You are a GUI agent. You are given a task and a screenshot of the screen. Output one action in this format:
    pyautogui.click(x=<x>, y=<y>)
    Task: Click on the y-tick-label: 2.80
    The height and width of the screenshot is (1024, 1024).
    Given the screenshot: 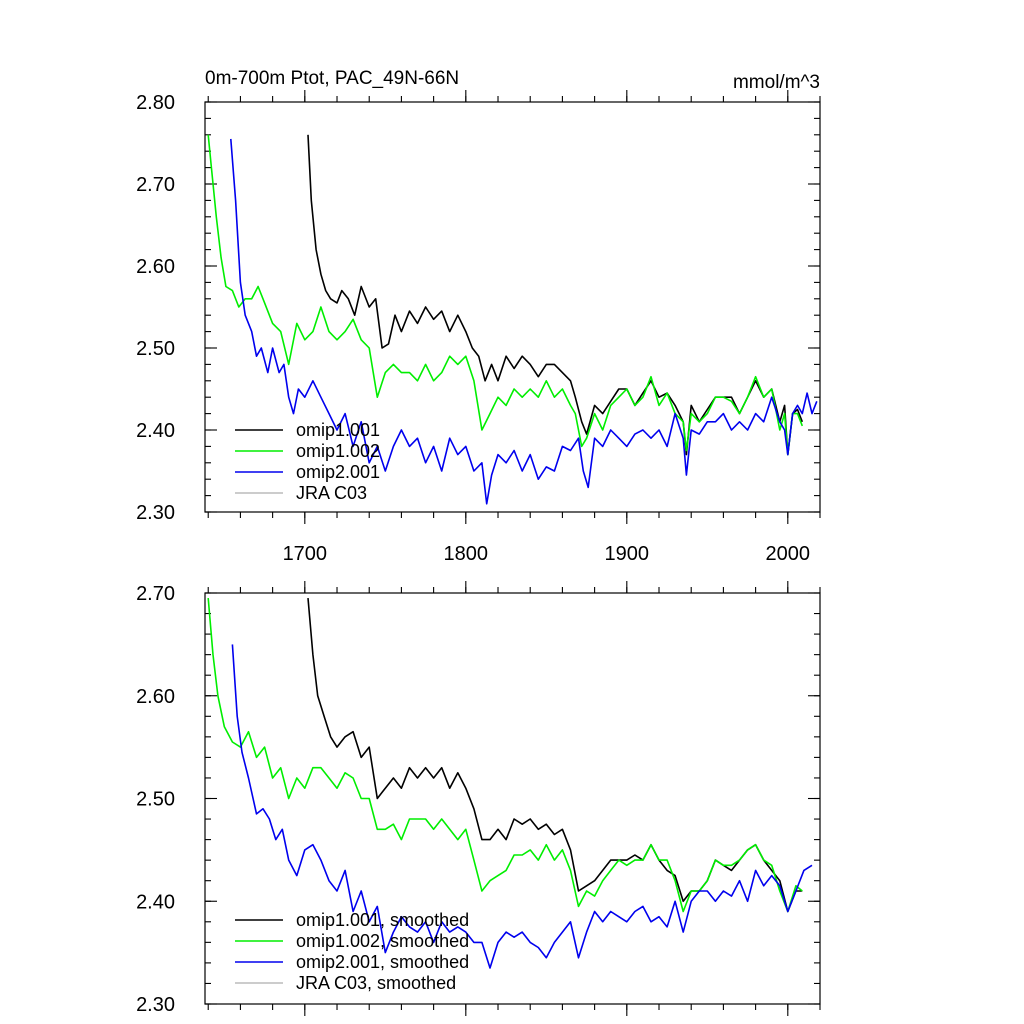 What is the action you would take?
    pyautogui.click(x=155, y=103)
    